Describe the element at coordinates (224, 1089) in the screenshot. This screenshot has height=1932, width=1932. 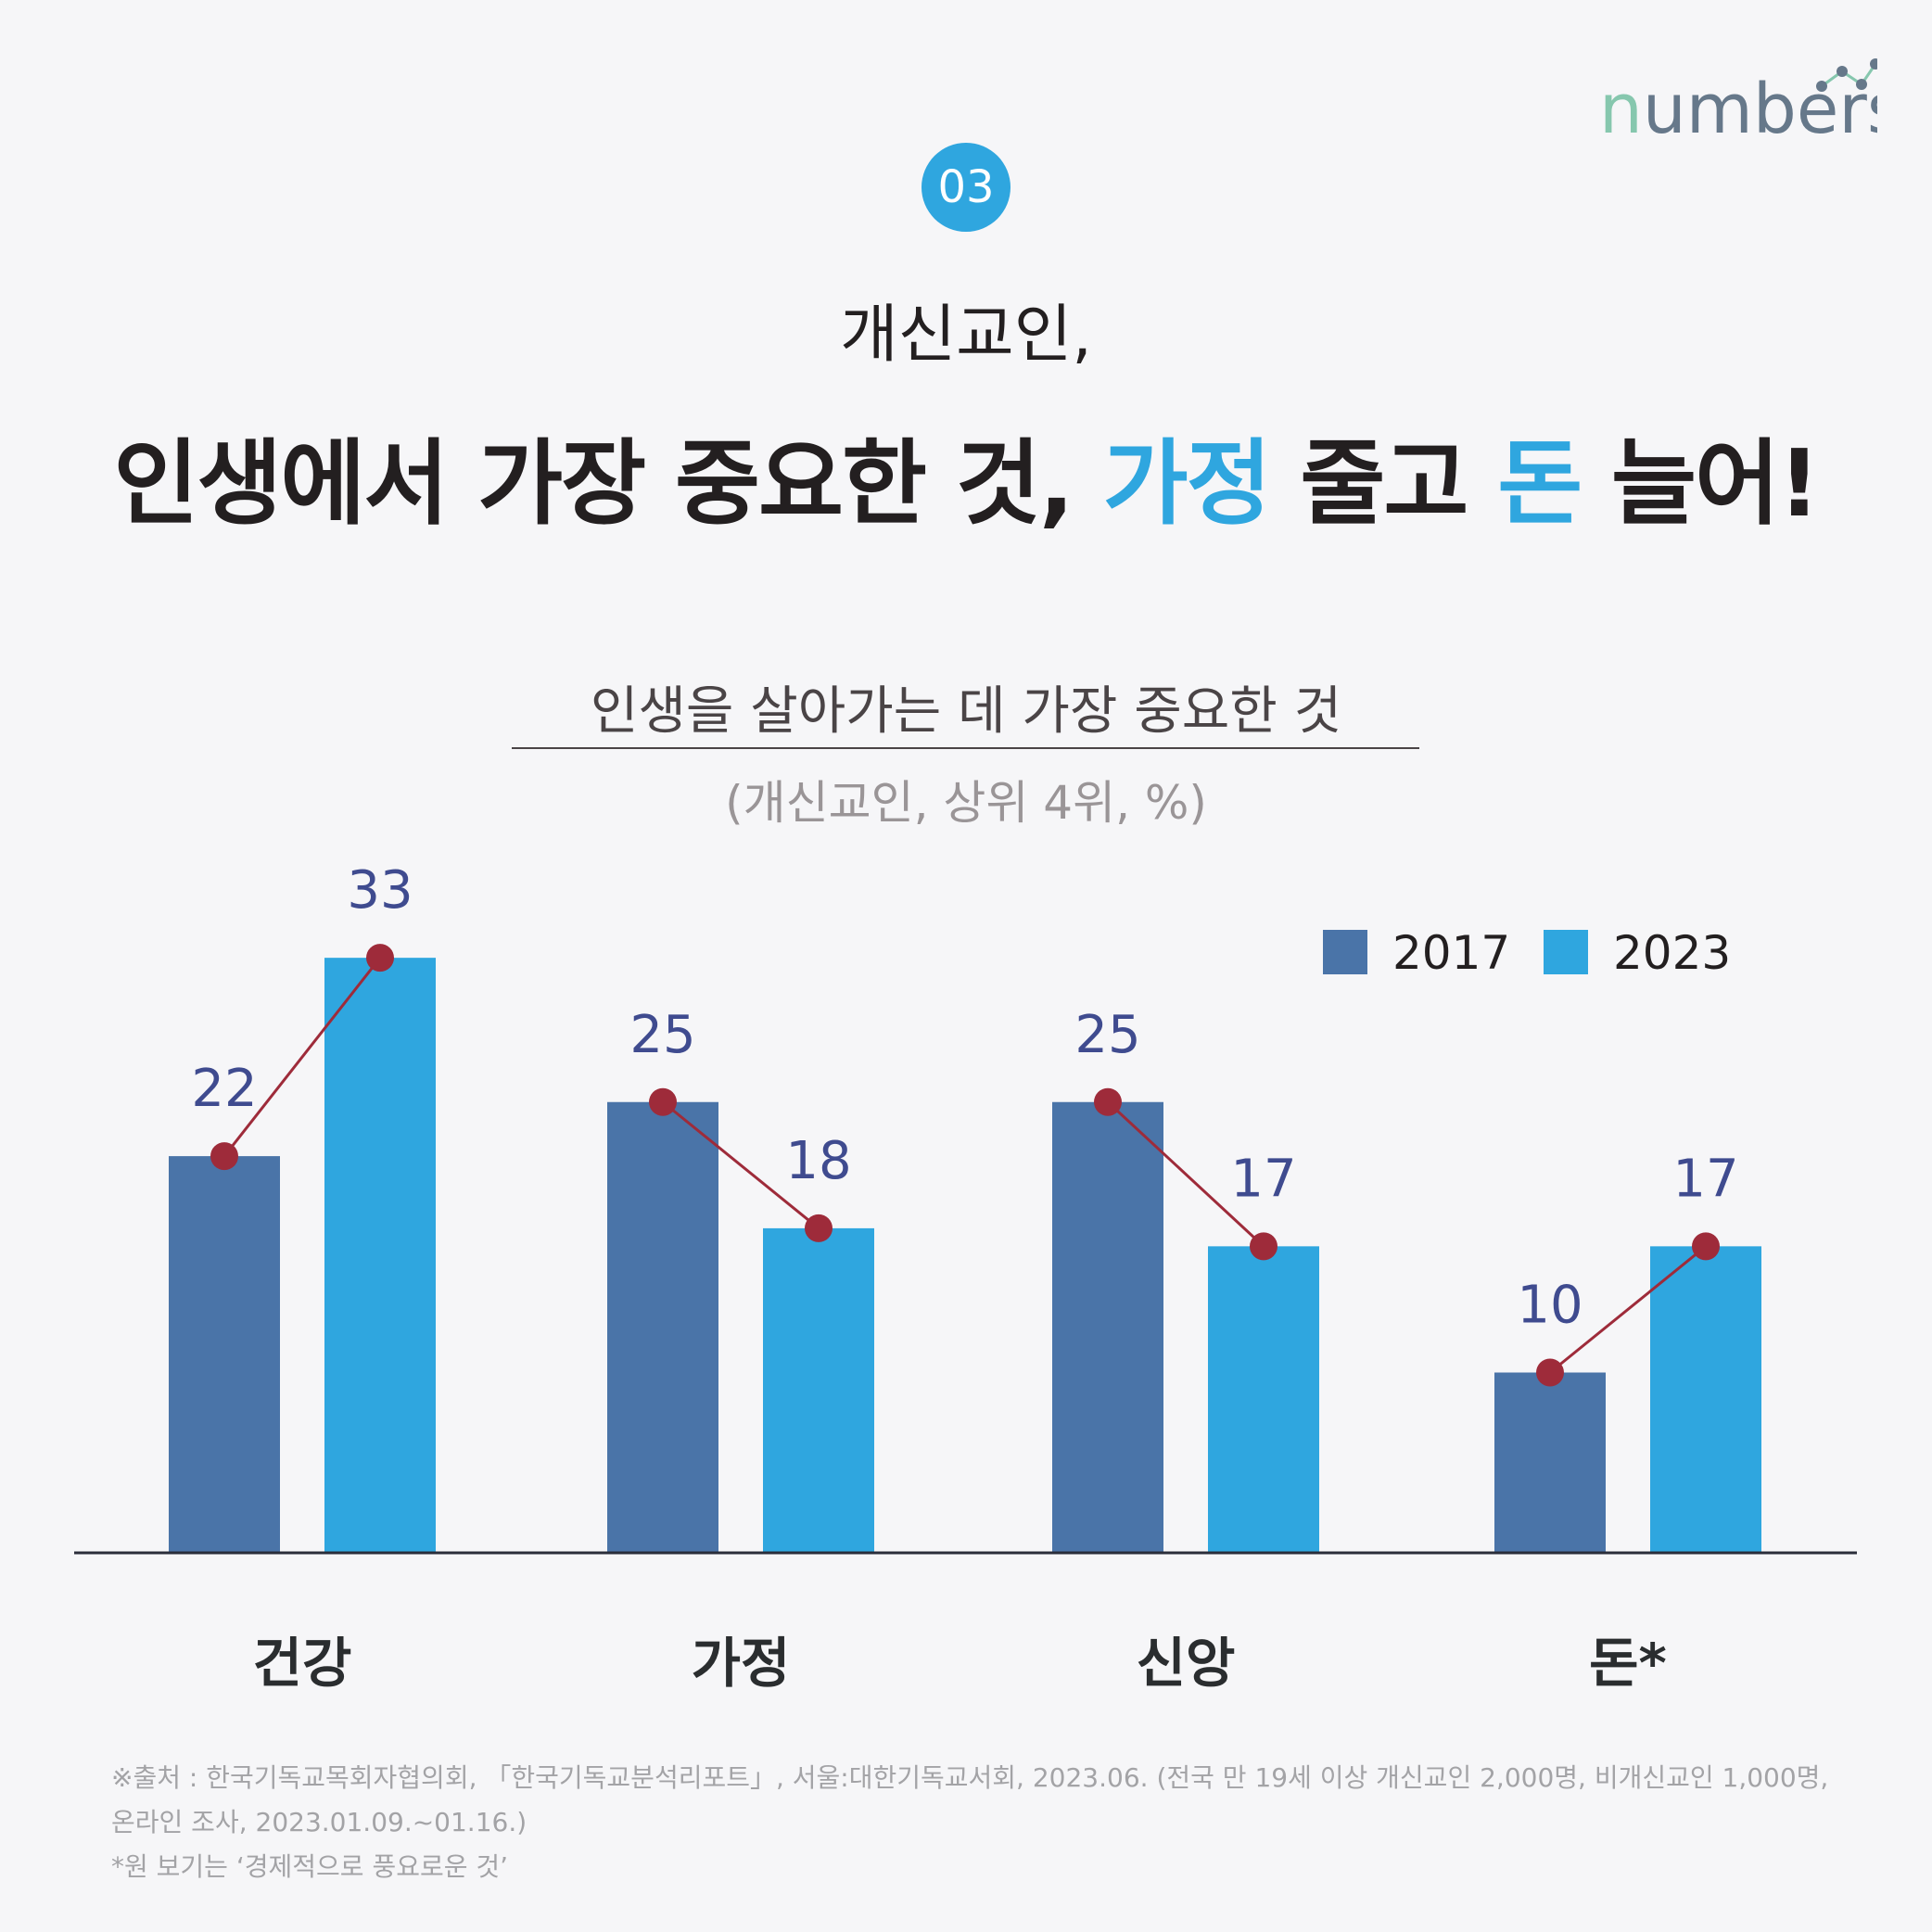
I see `data-label: 22` at that location.